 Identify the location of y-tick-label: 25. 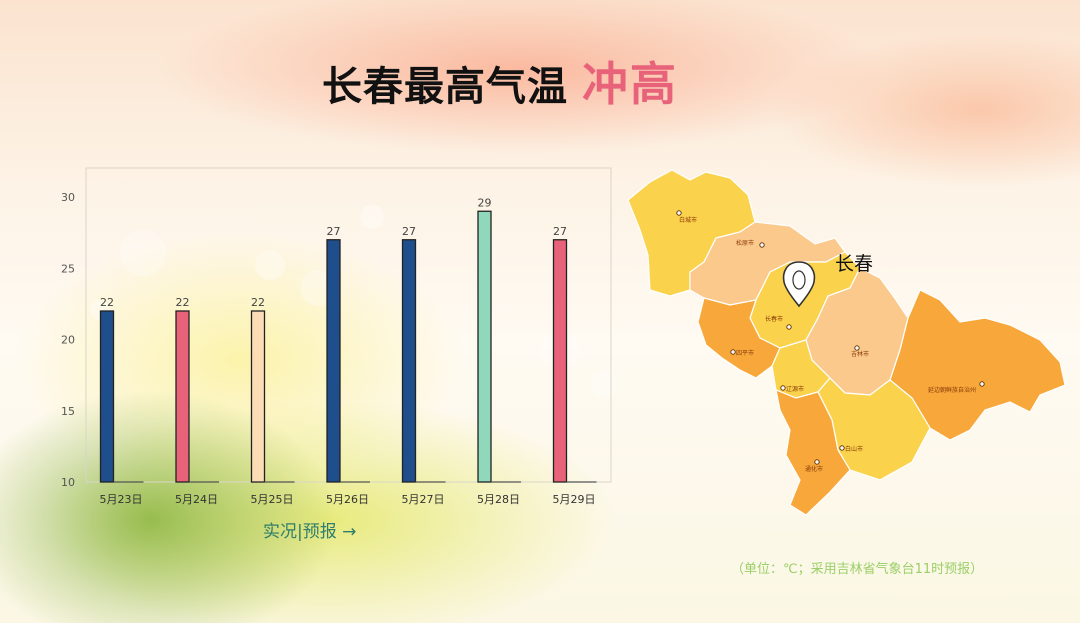
(68, 268).